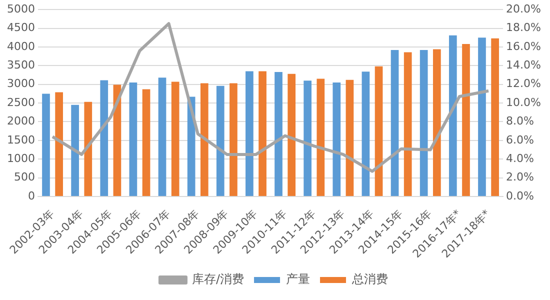  I want to click on y-tick-label: 3500, so click(20, 65).